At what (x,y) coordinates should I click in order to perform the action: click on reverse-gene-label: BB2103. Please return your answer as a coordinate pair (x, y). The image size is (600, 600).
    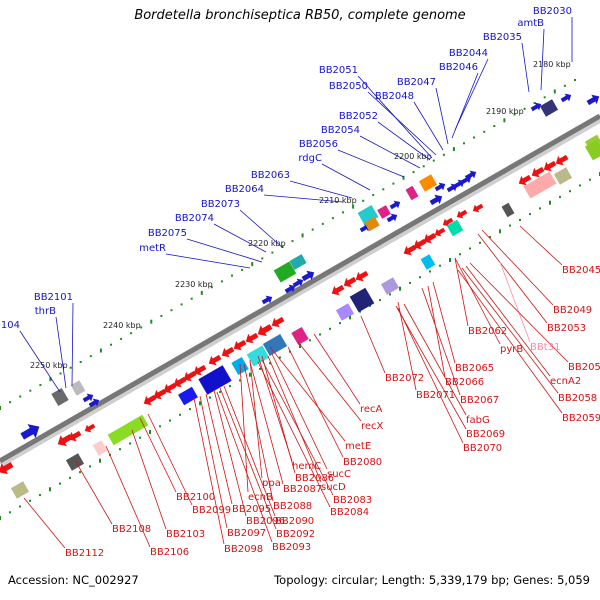
    Looking at the image, I should click on (185, 534).